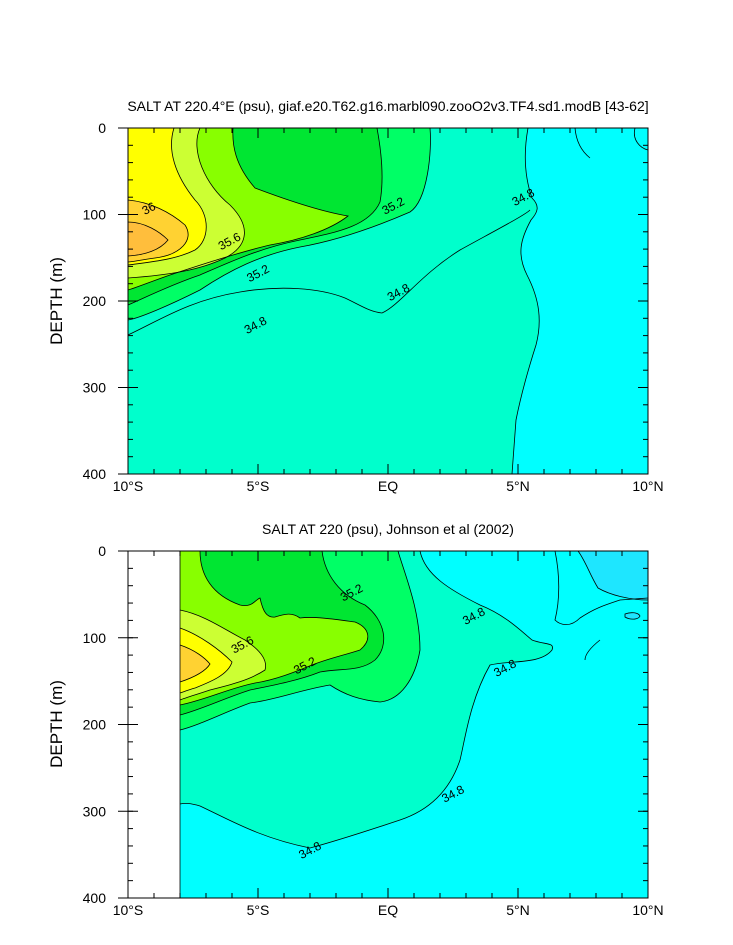 The height and width of the screenshot is (945, 733). Describe the element at coordinates (149, 208) in the screenshot. I see `contour-label: 36` at that location.